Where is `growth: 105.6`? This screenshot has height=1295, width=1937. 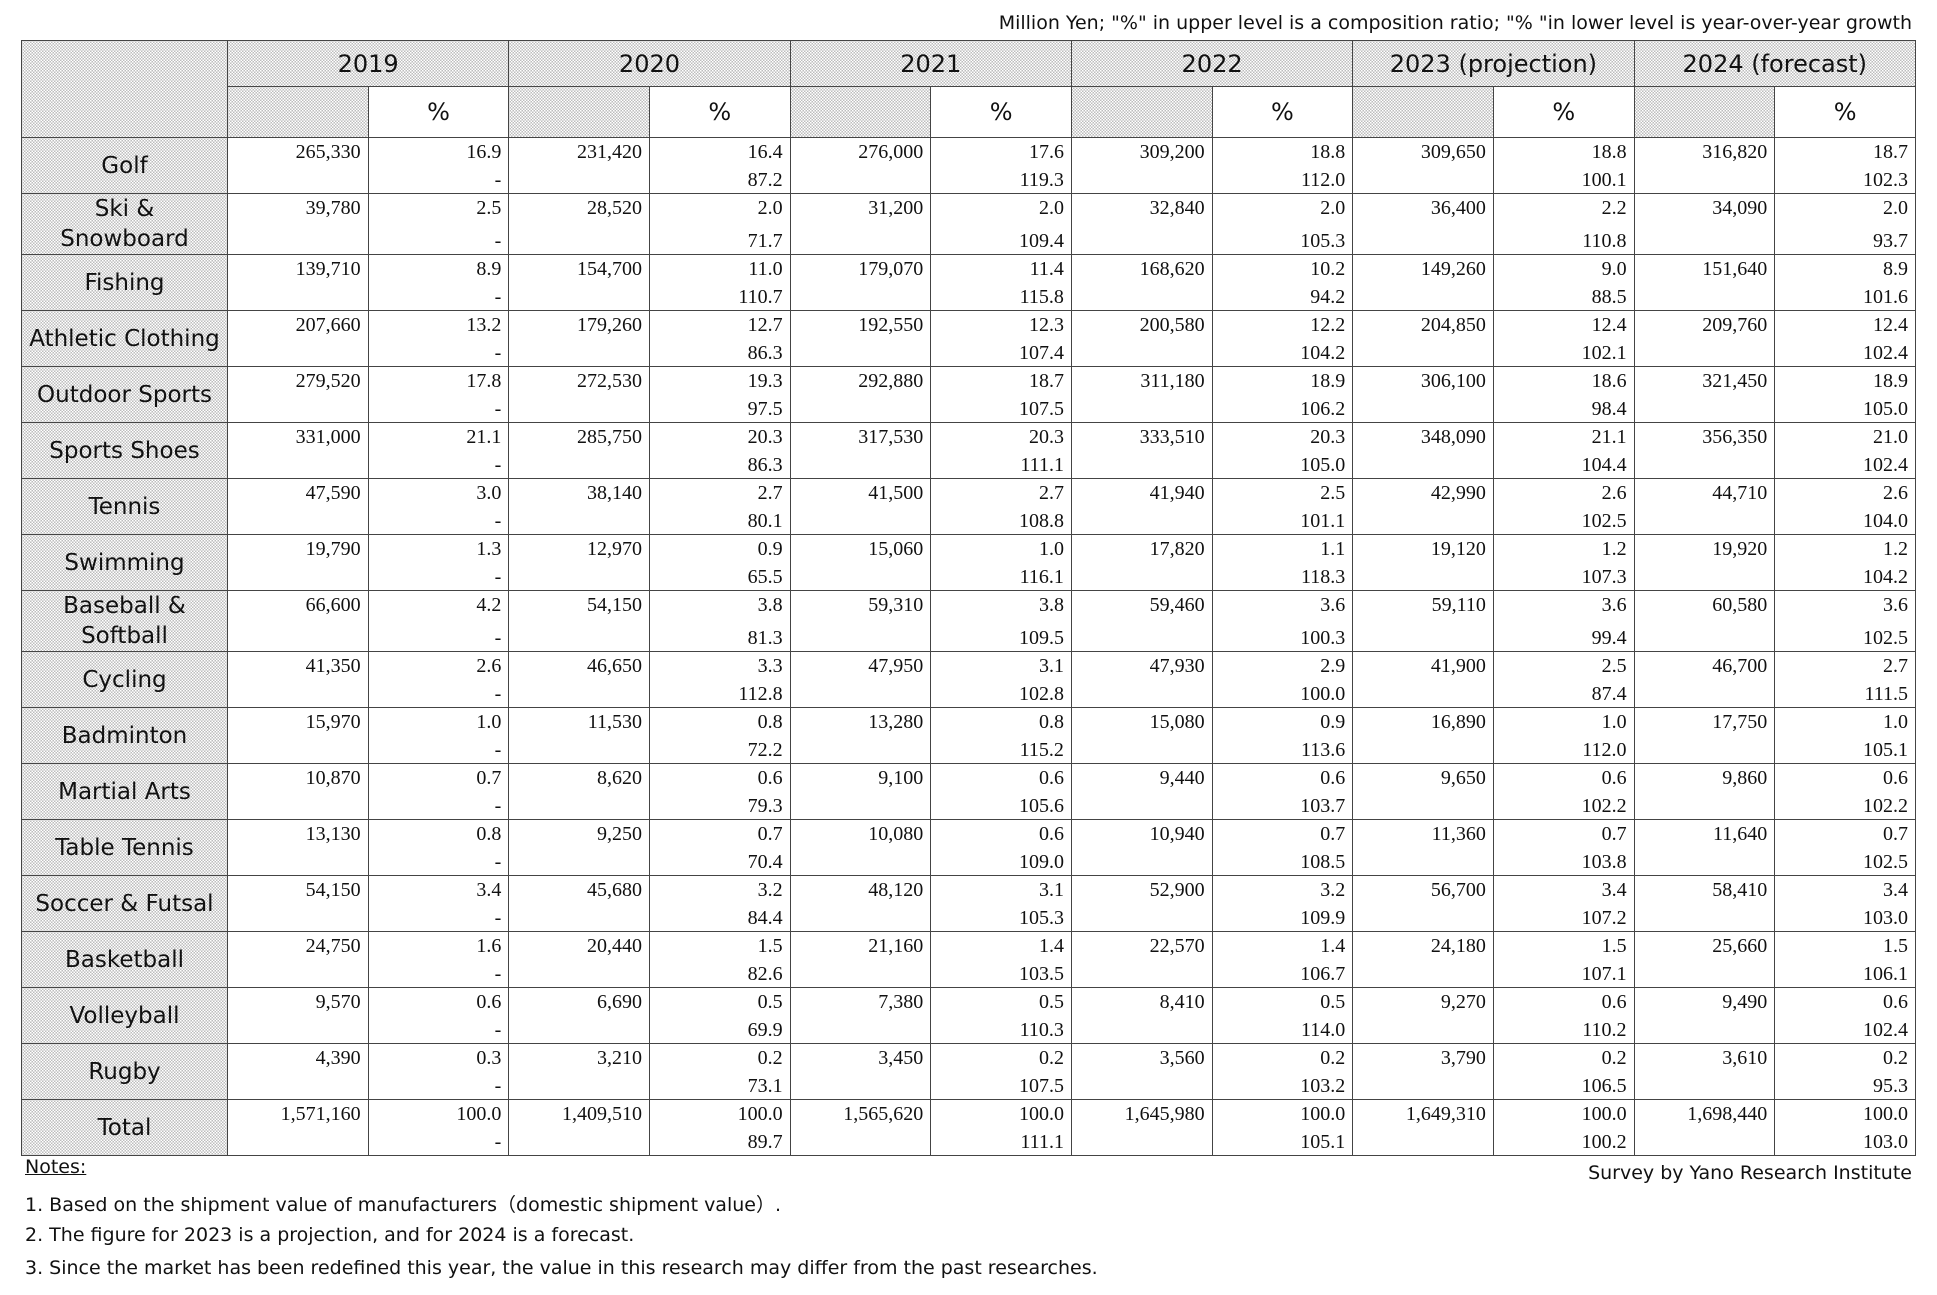 growth: 105.6 is located at coordinates (1041, 806).